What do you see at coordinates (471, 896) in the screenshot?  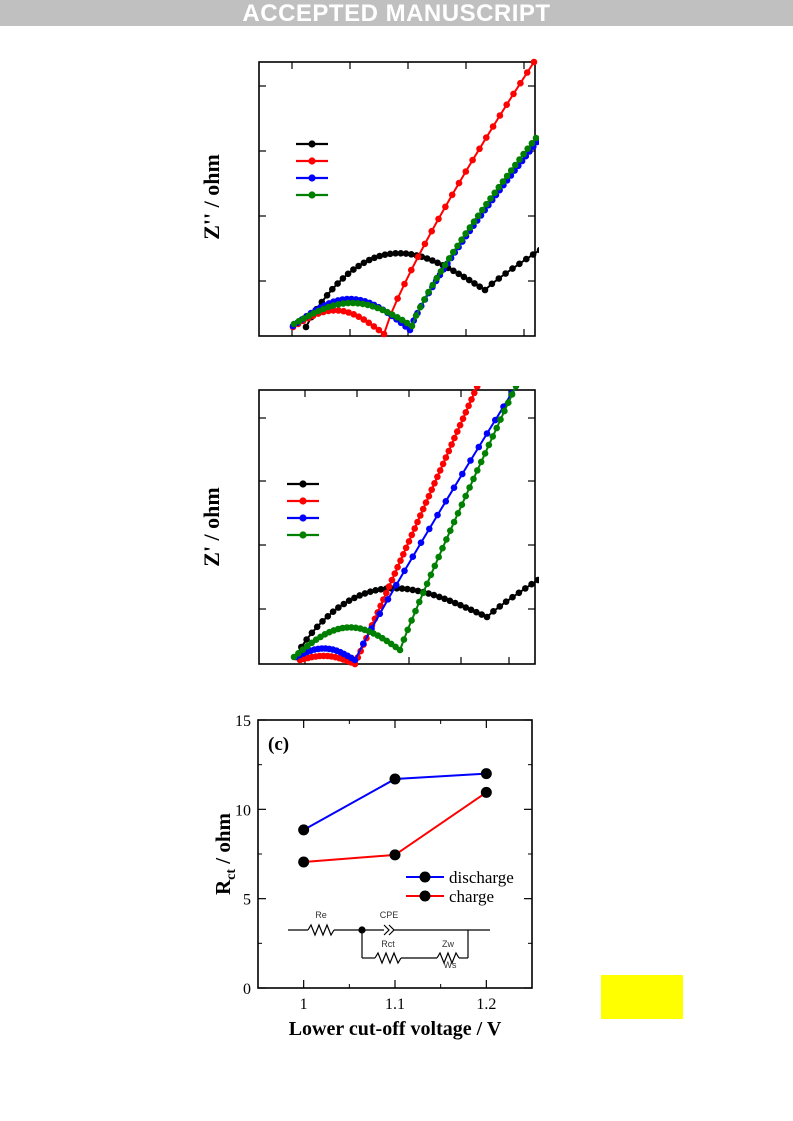 I see `panel-c-legend-label: charge` at bounding box center [471, 896].